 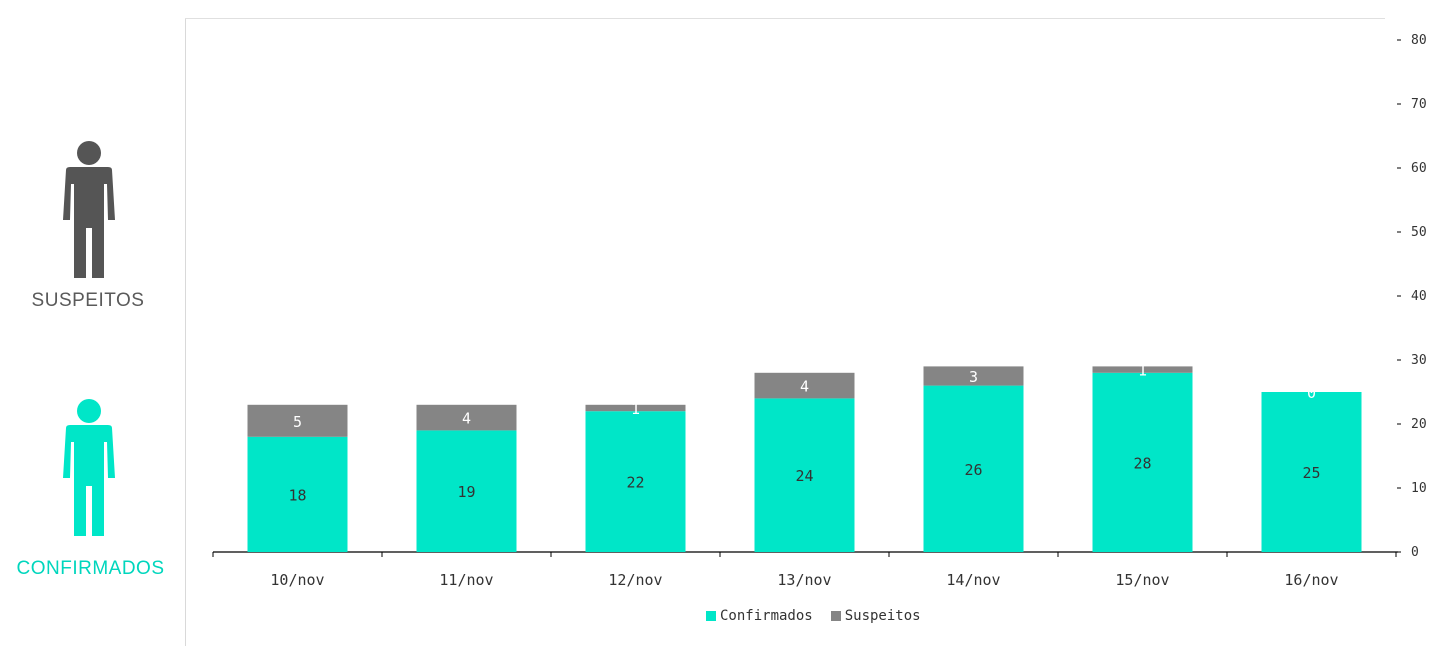 I want to click on data-label-suspeitos: 0, so click(x=1311, y=393).